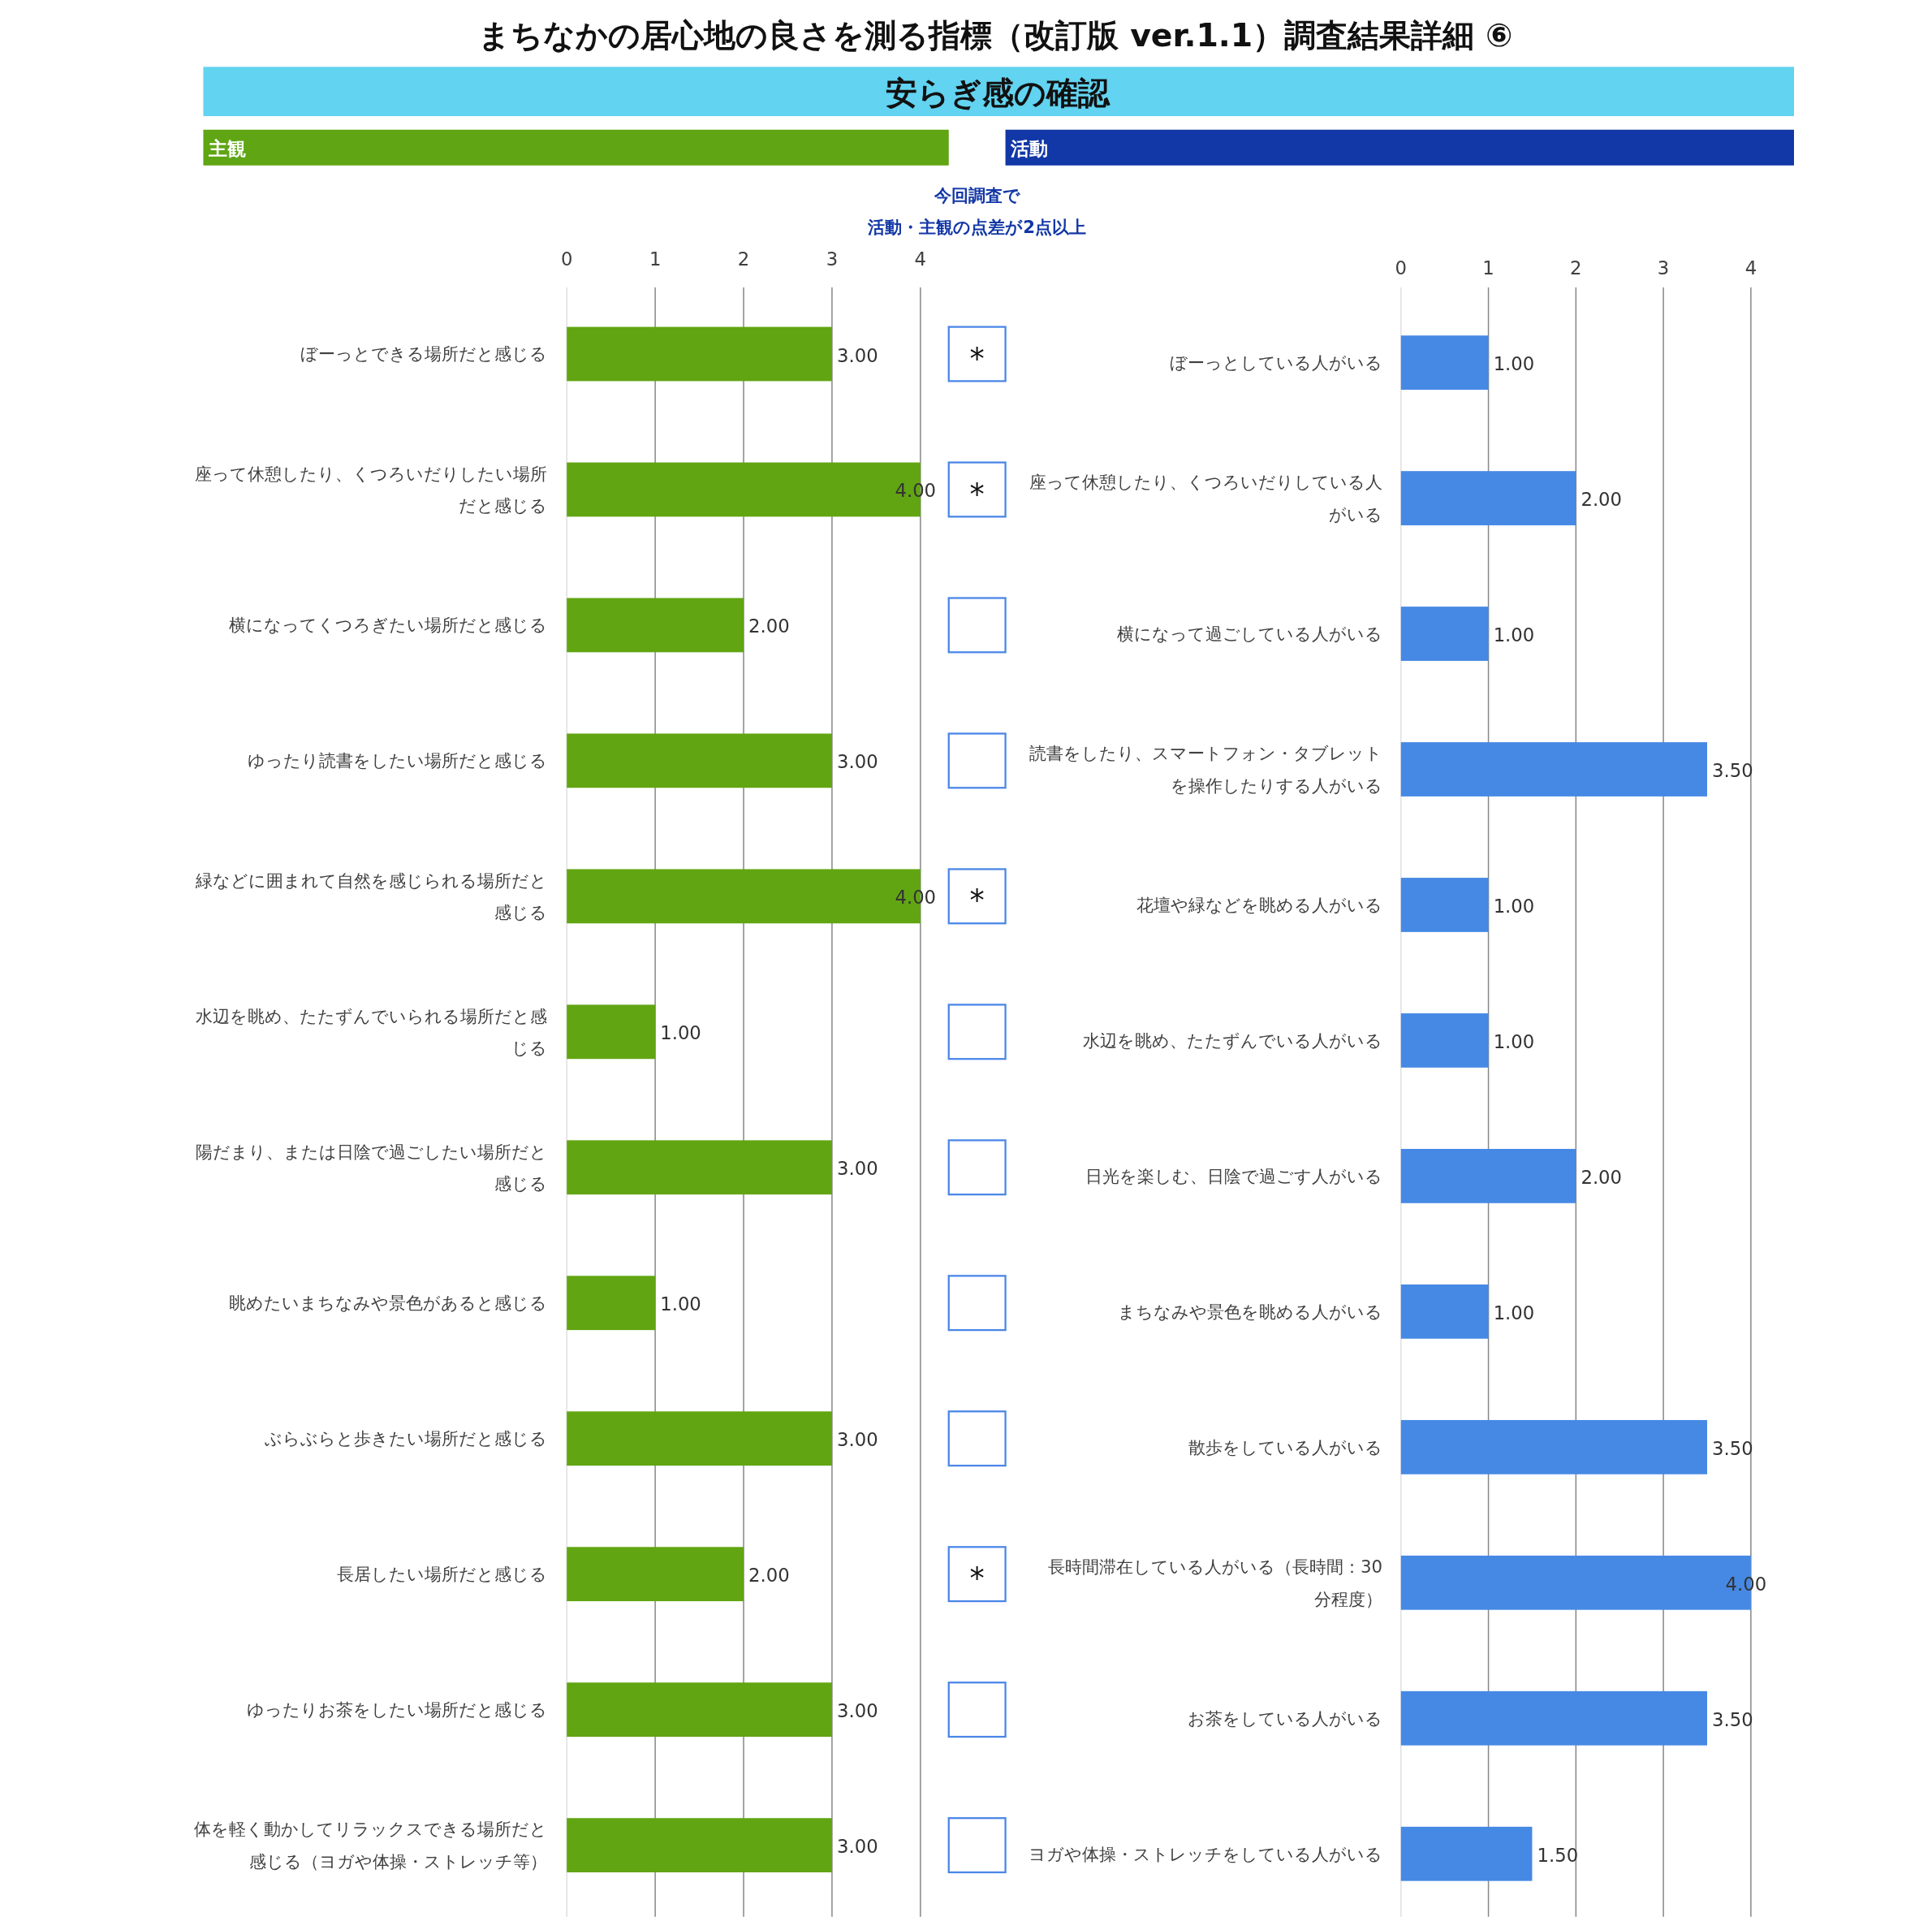 The image size is (1932, 1917). Describe the element at coordinates (441, 1575) in the screenshot. I see `y-tick-label: 長居したい場所だと感じる` at that location.